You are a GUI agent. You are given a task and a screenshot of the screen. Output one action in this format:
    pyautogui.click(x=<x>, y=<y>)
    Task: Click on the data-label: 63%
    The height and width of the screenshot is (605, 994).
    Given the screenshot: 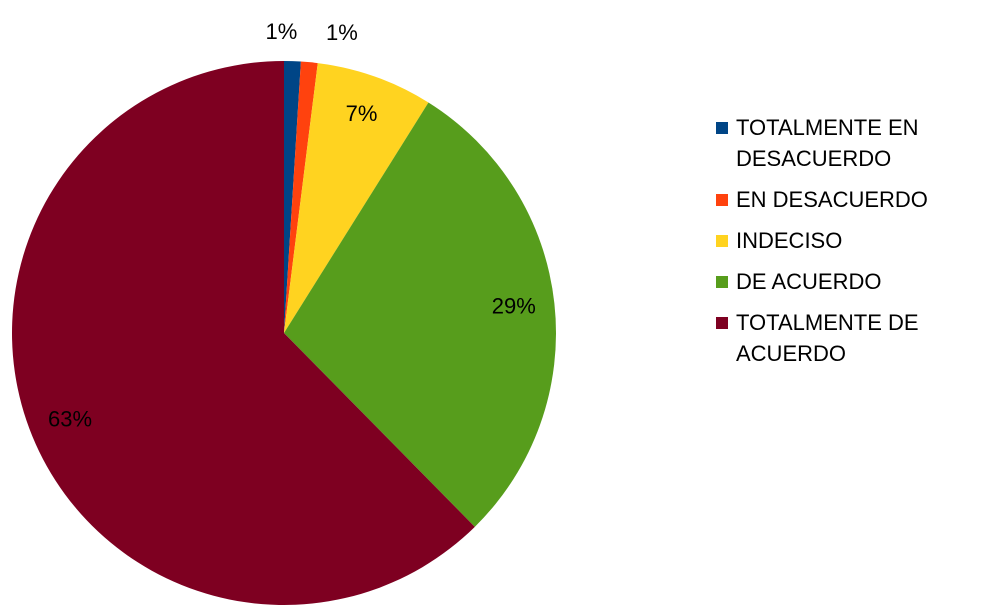 What is the action you would take?
    pyautogui.click(x=70, y=418)
    